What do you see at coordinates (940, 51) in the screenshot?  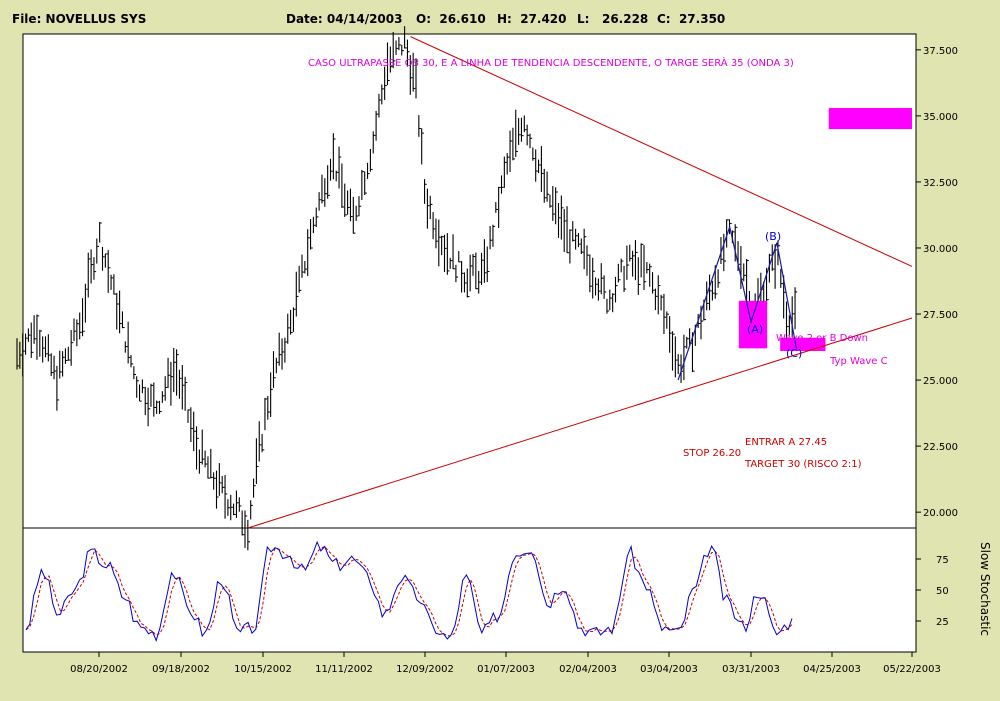 I see `price-tick-label: 37.500` at bounding box center [940, 51].